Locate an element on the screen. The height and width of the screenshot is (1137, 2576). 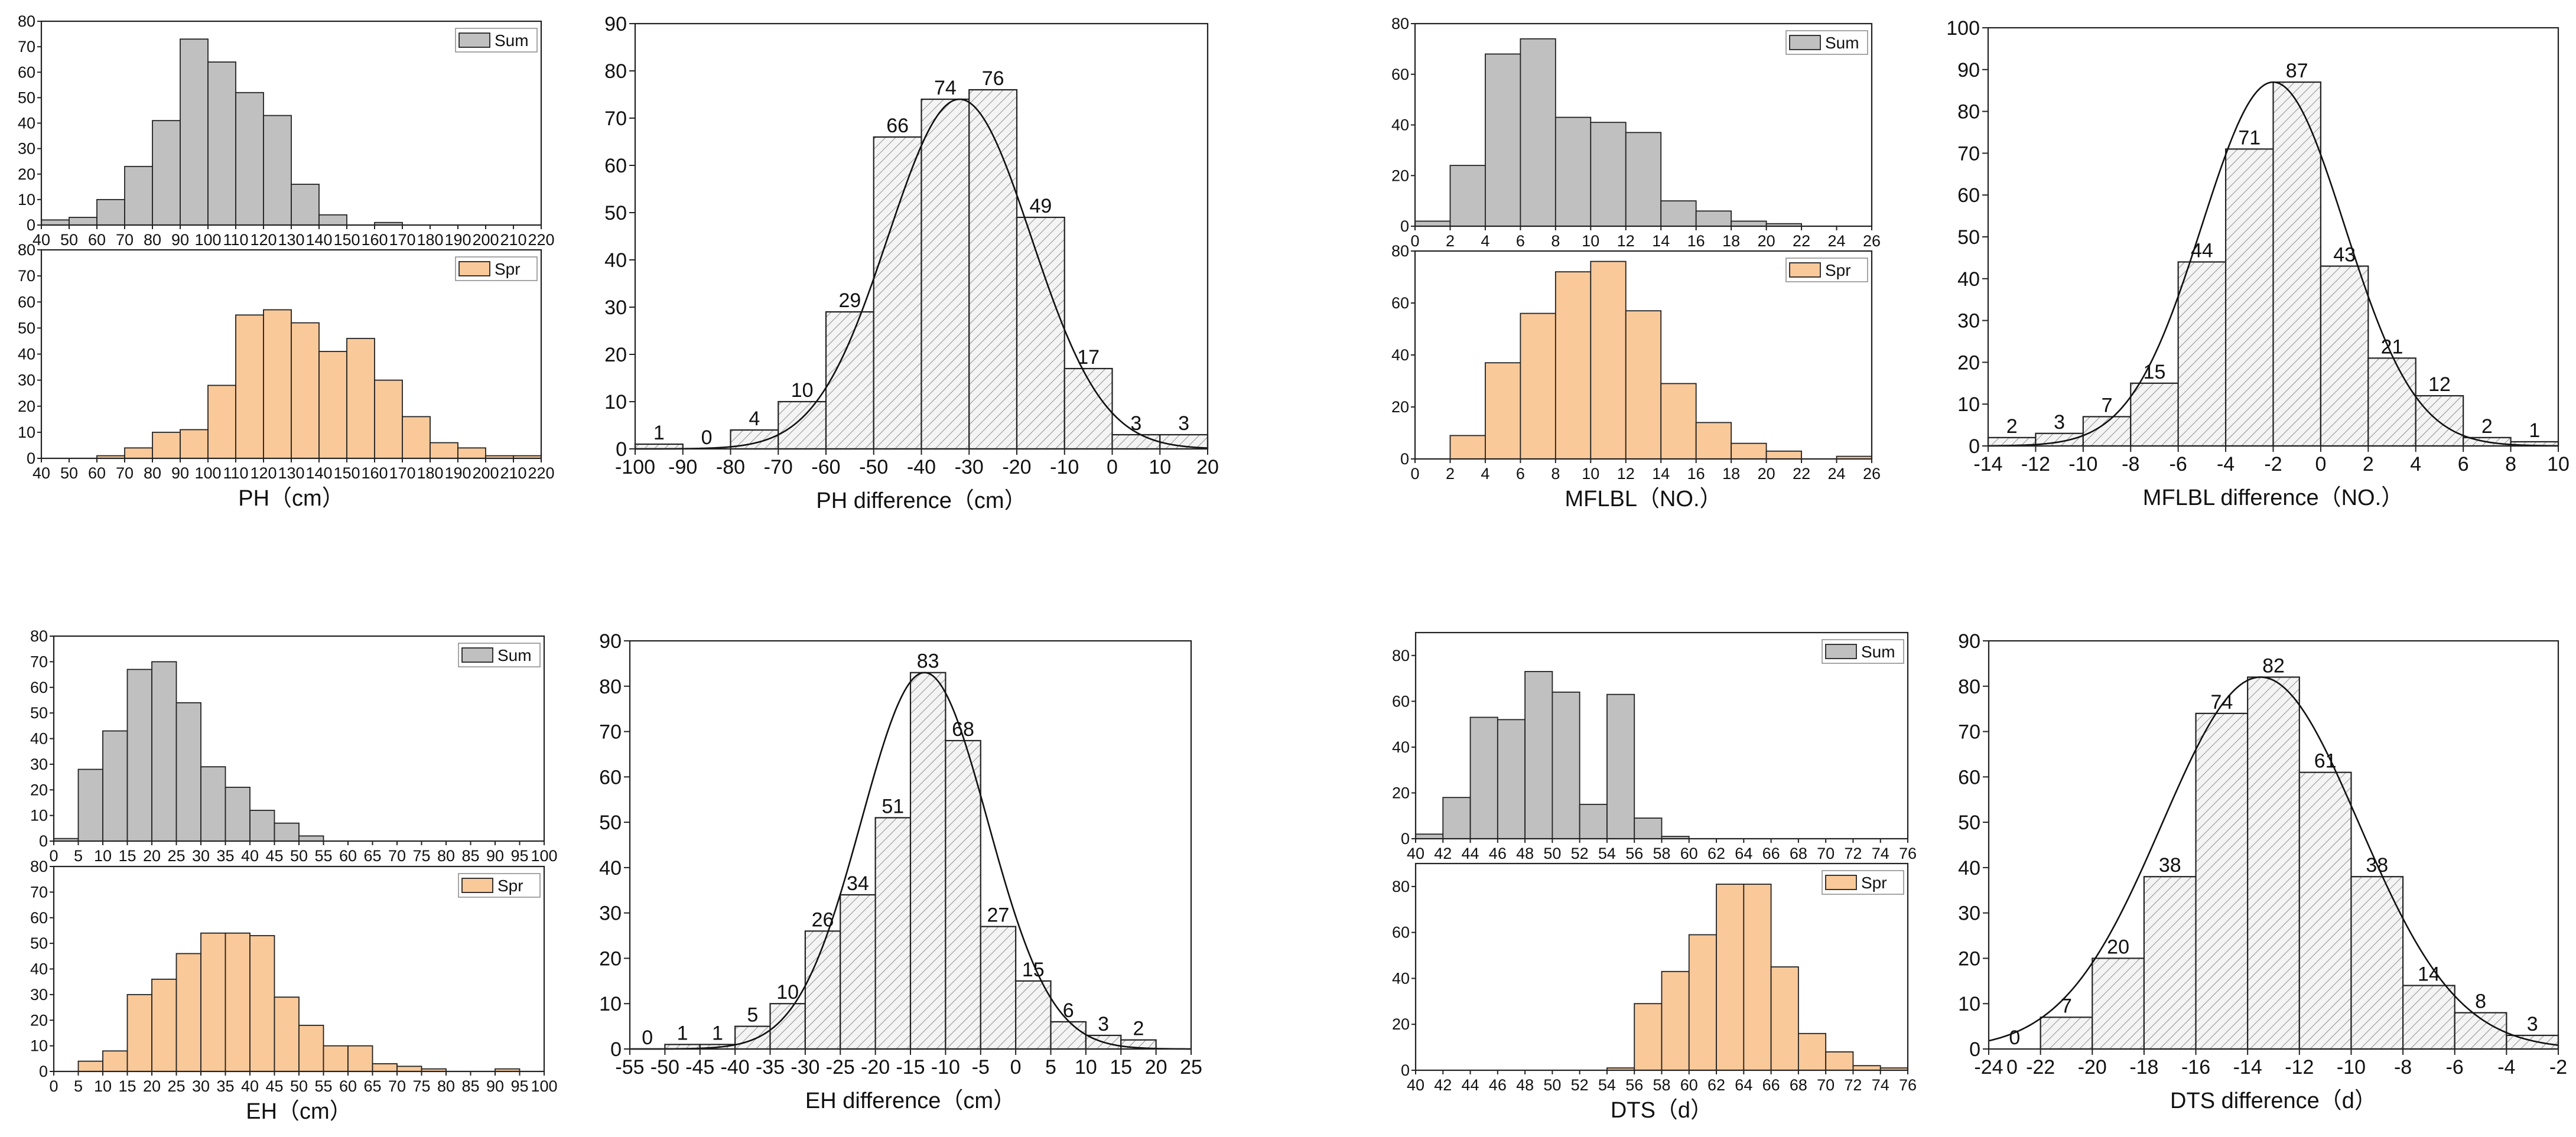
legend-label: Sum is located at coordinates (1842, 43).